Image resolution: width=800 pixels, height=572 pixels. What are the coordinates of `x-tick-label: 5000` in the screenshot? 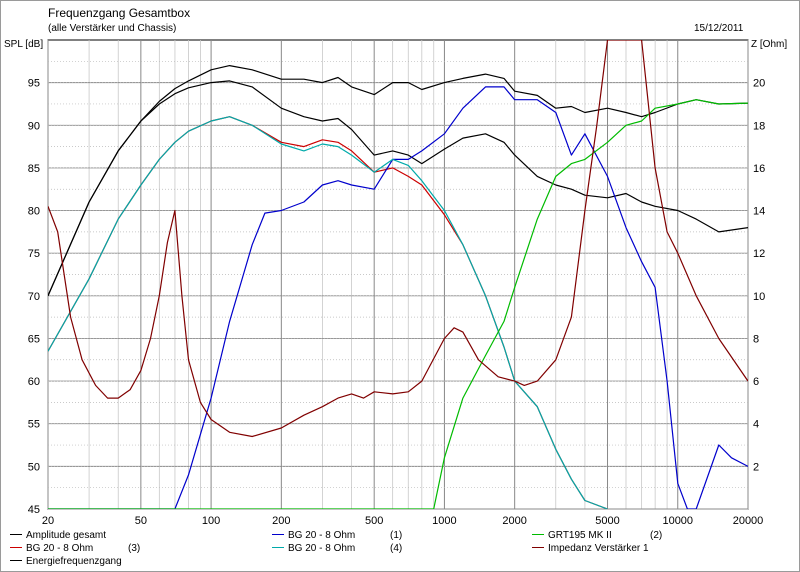 It's located at (607, 521).